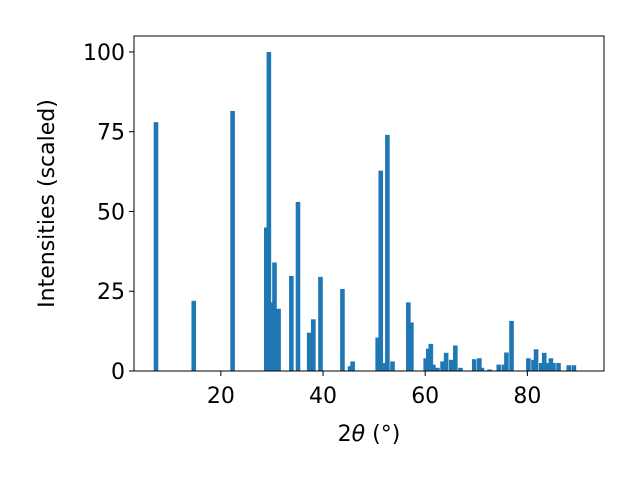 The height and width of the screenshot is (480, 640). I want to click on y-axis-ticks: 0 25 50 75 100, so click(108, 213).